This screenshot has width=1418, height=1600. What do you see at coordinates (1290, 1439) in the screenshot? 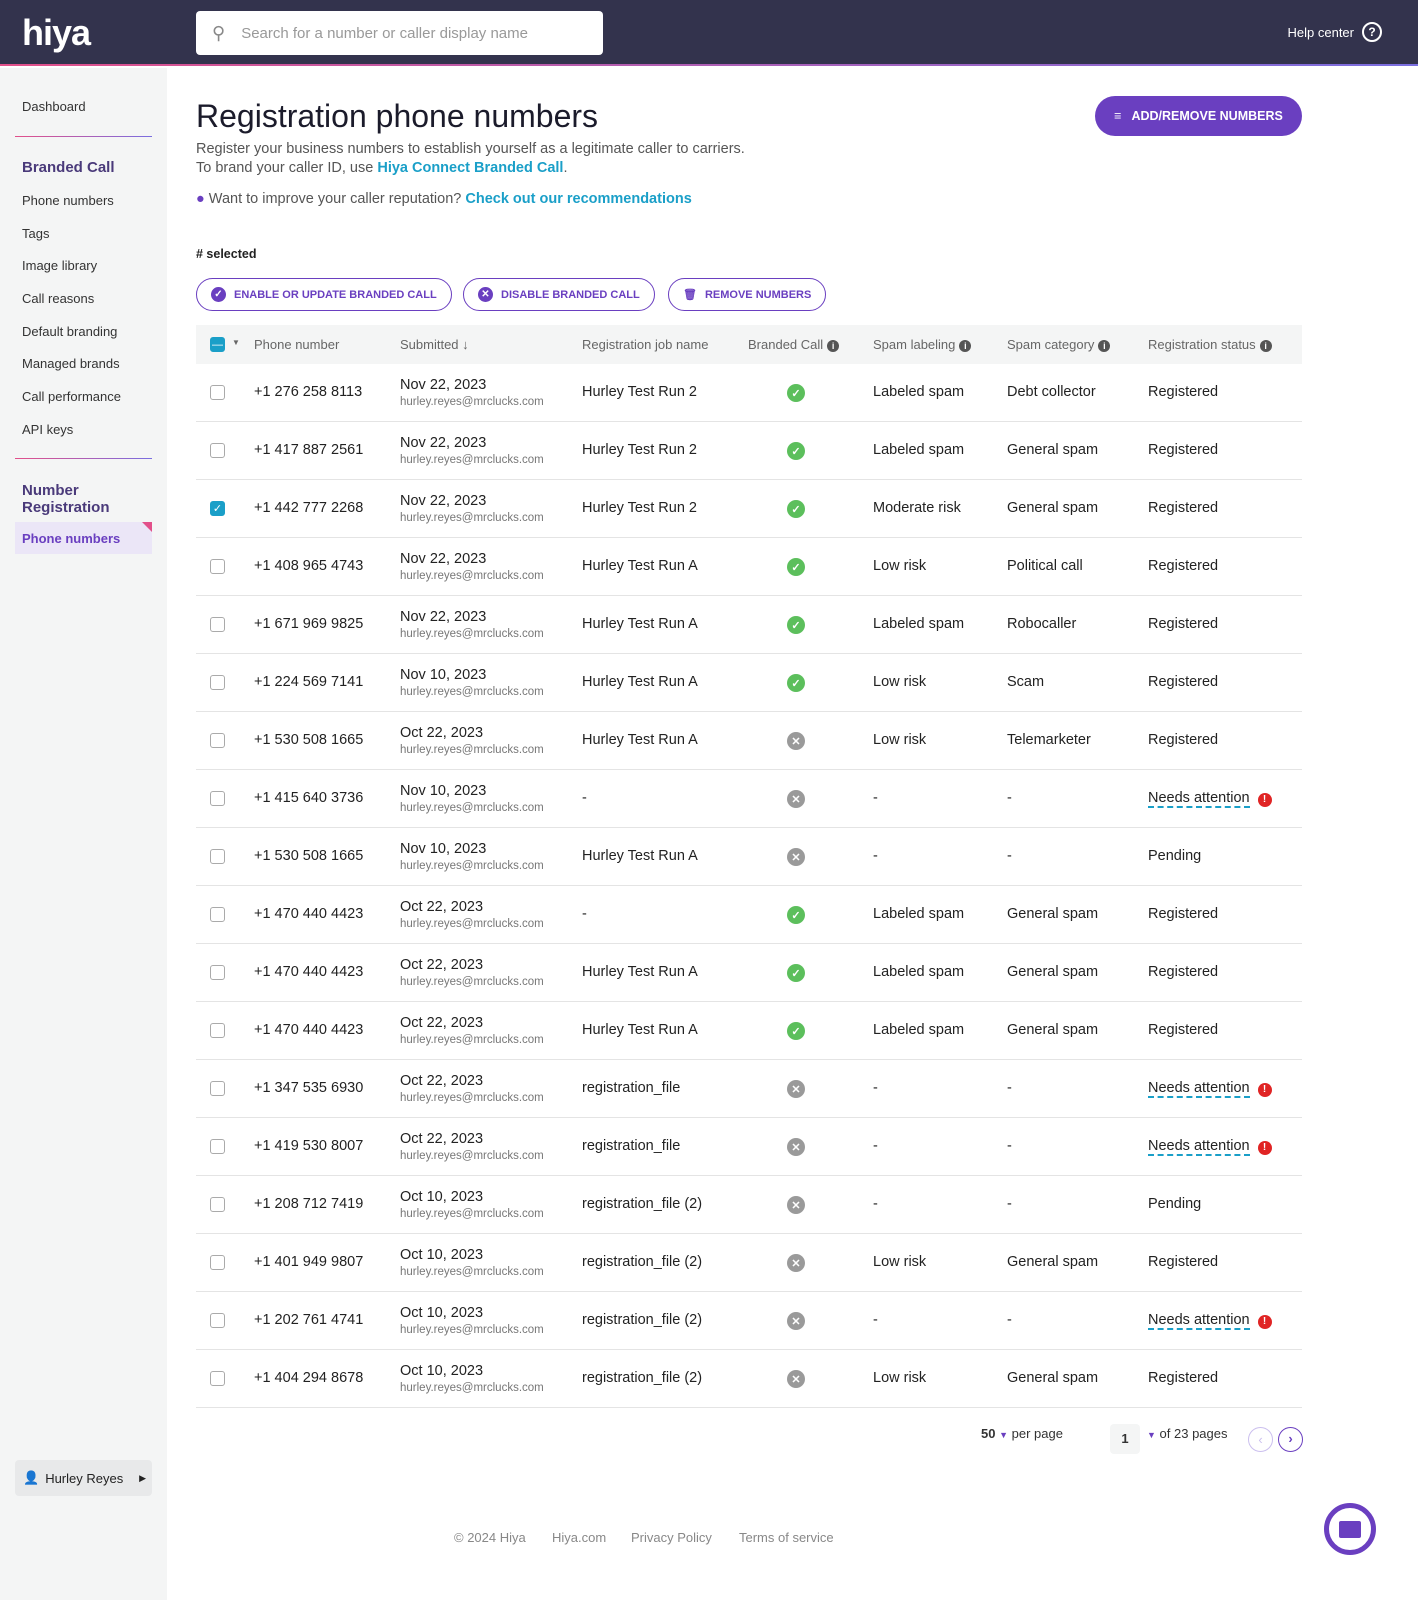
I see `next-page-button: ›` at bounding box center [1290, 1439].